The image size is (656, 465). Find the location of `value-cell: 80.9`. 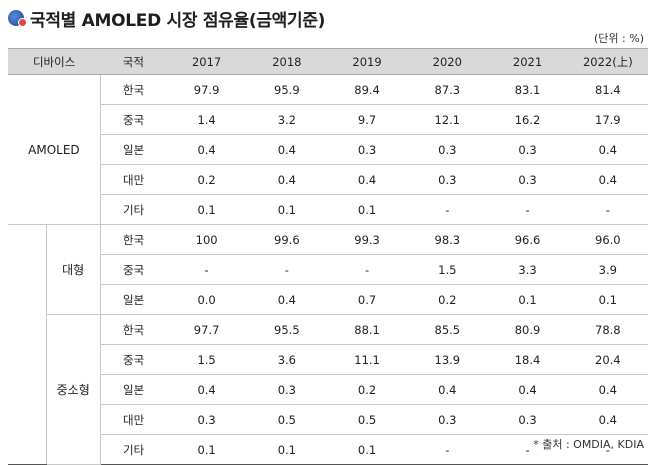

value-cell: 80.9 is located at coordinates (527, 329).